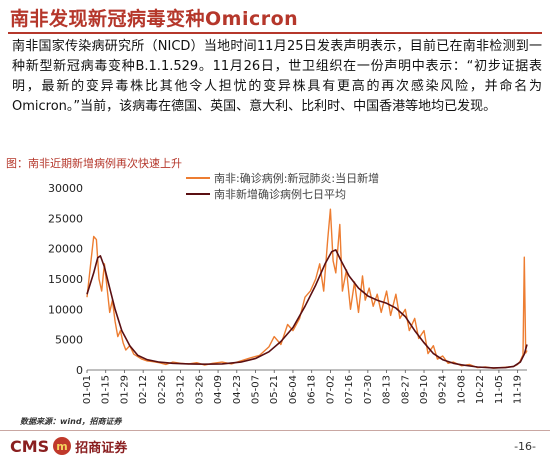  What do you see at coordinates (154, 19) in the screenshot?
I see `page-title: 南非发现新冠病毒变种Omicron` at bounding box center [154, 19].